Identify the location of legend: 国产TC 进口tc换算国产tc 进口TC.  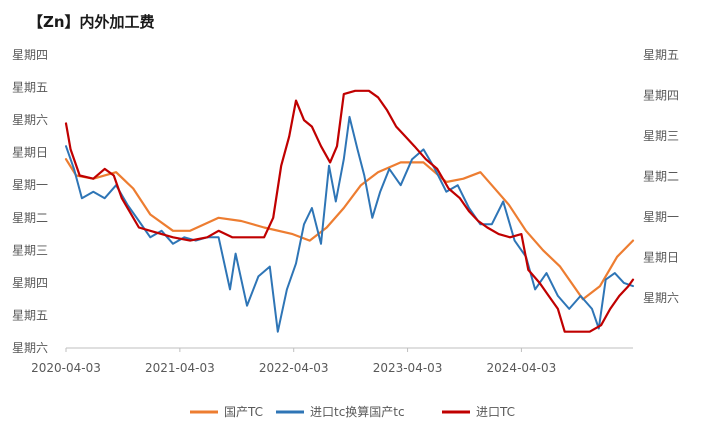
(352, 411).